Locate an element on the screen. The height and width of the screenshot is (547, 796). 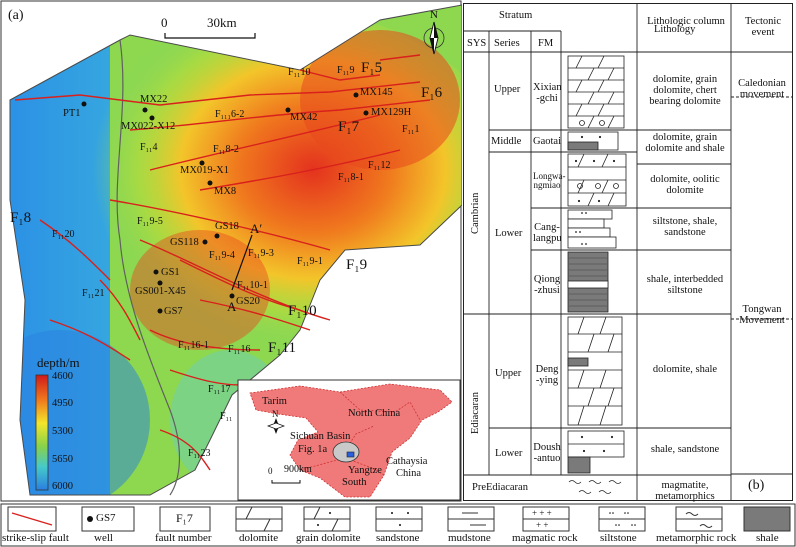
system-ediacaran: Ediacaran is located at coordinates (475, 413).